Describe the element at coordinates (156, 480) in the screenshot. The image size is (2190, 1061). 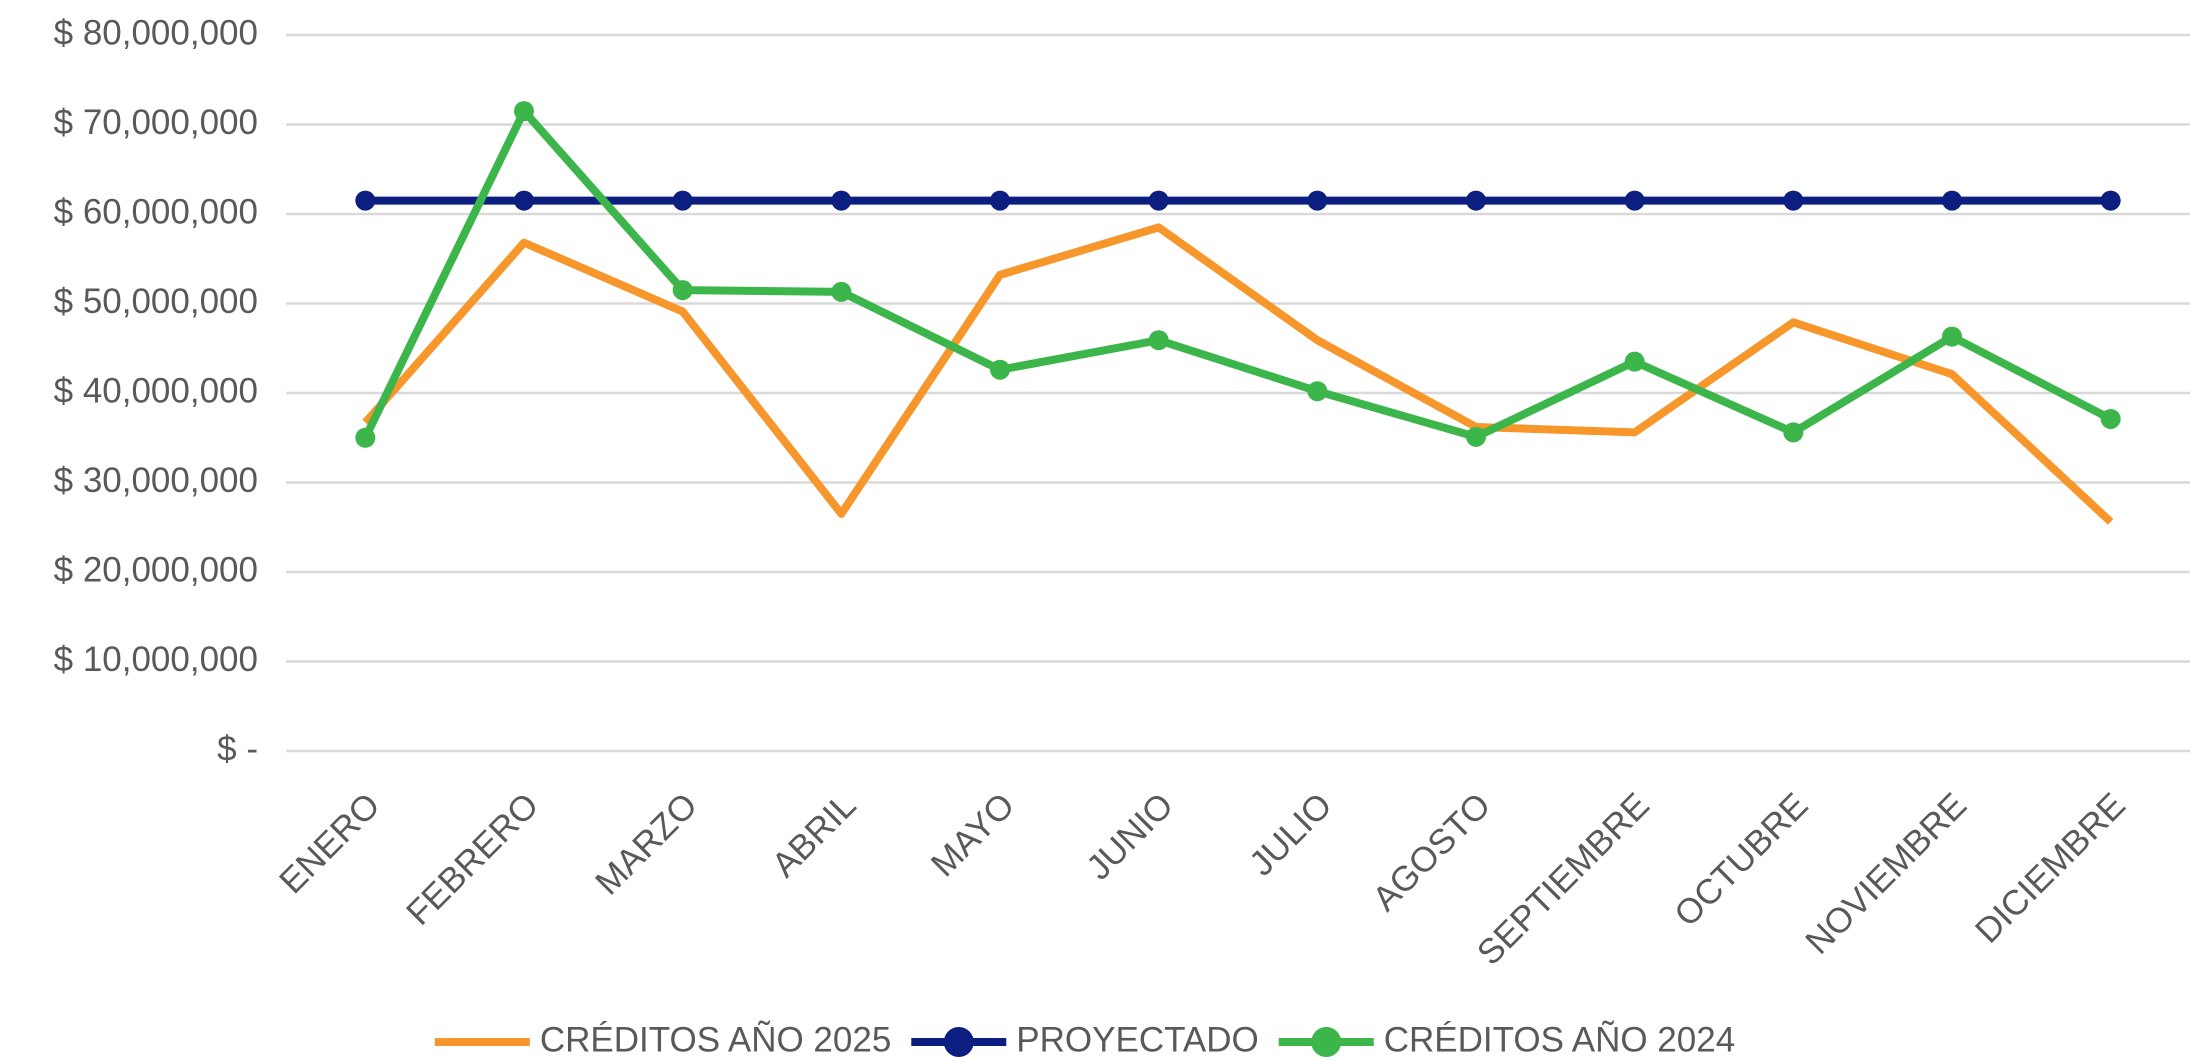
I see `y-tick-label: $ 30,000,000` at that location.